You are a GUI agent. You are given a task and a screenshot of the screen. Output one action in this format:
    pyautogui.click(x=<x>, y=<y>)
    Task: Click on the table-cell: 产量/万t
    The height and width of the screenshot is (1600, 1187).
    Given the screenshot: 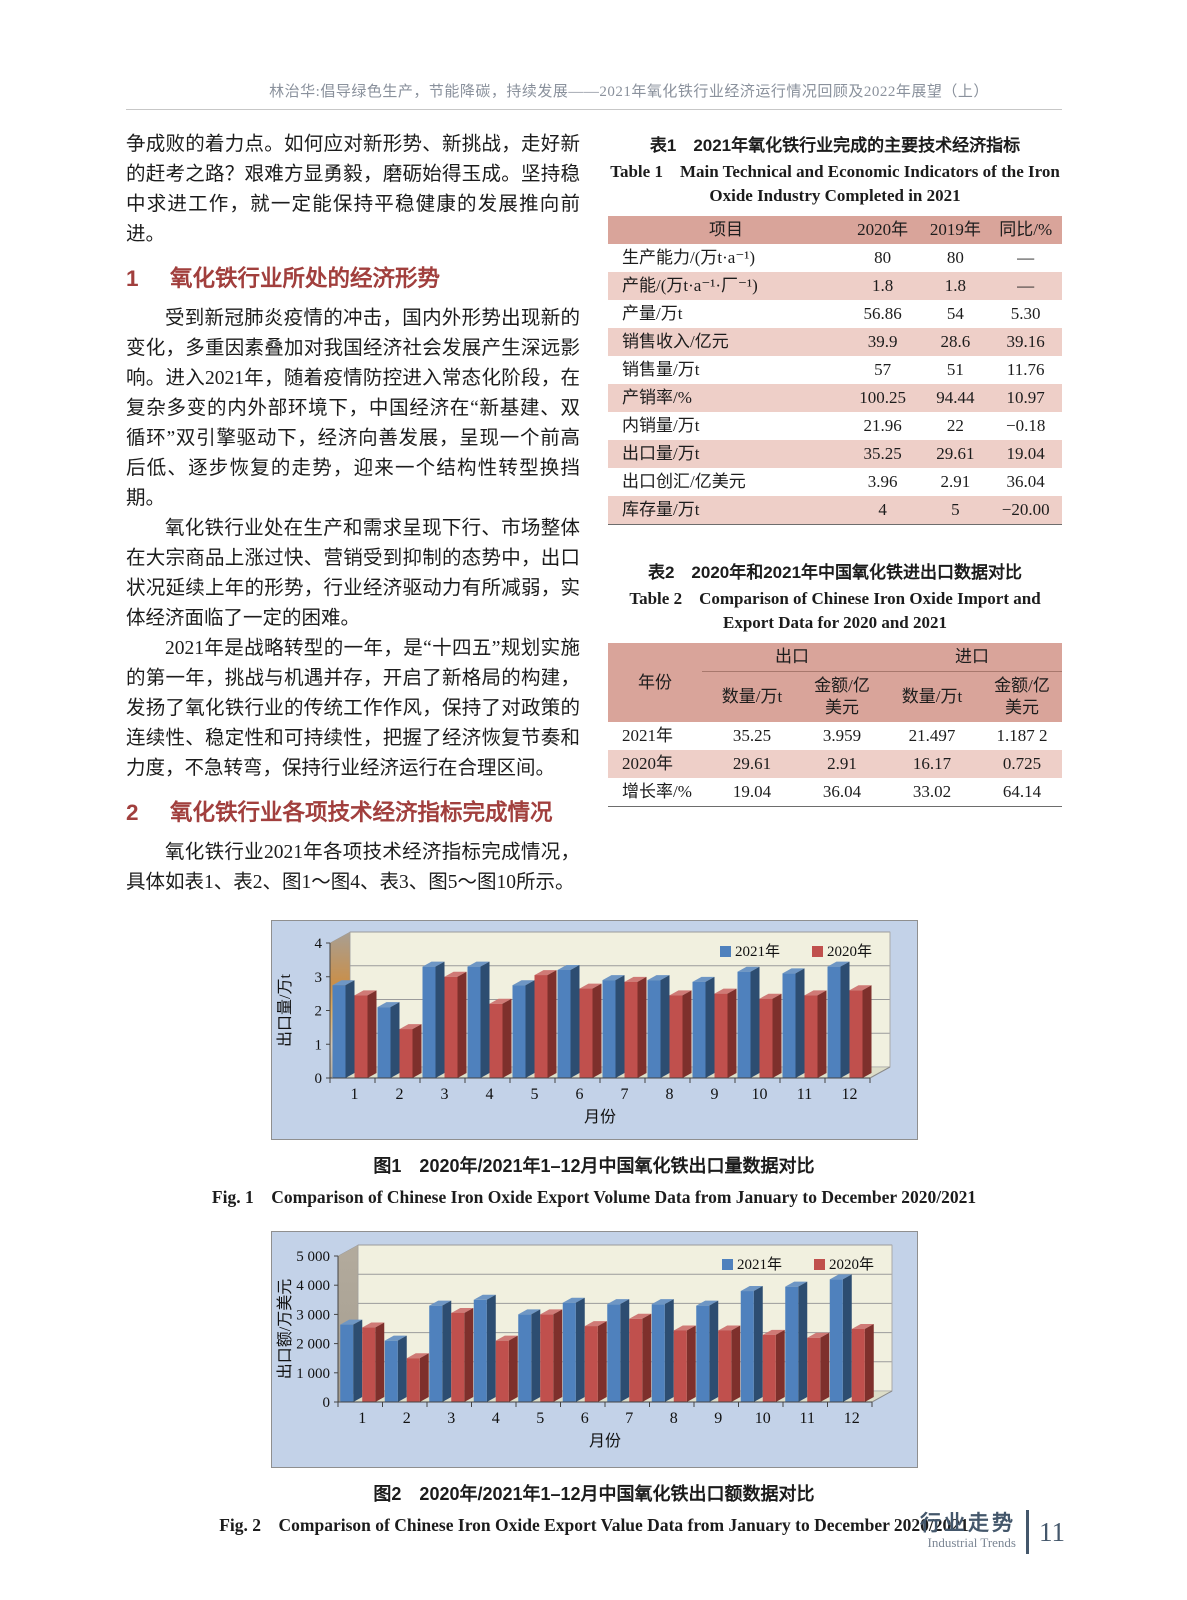 What is the action you would take?
    pyautogui.click(x=652, y=313)
    